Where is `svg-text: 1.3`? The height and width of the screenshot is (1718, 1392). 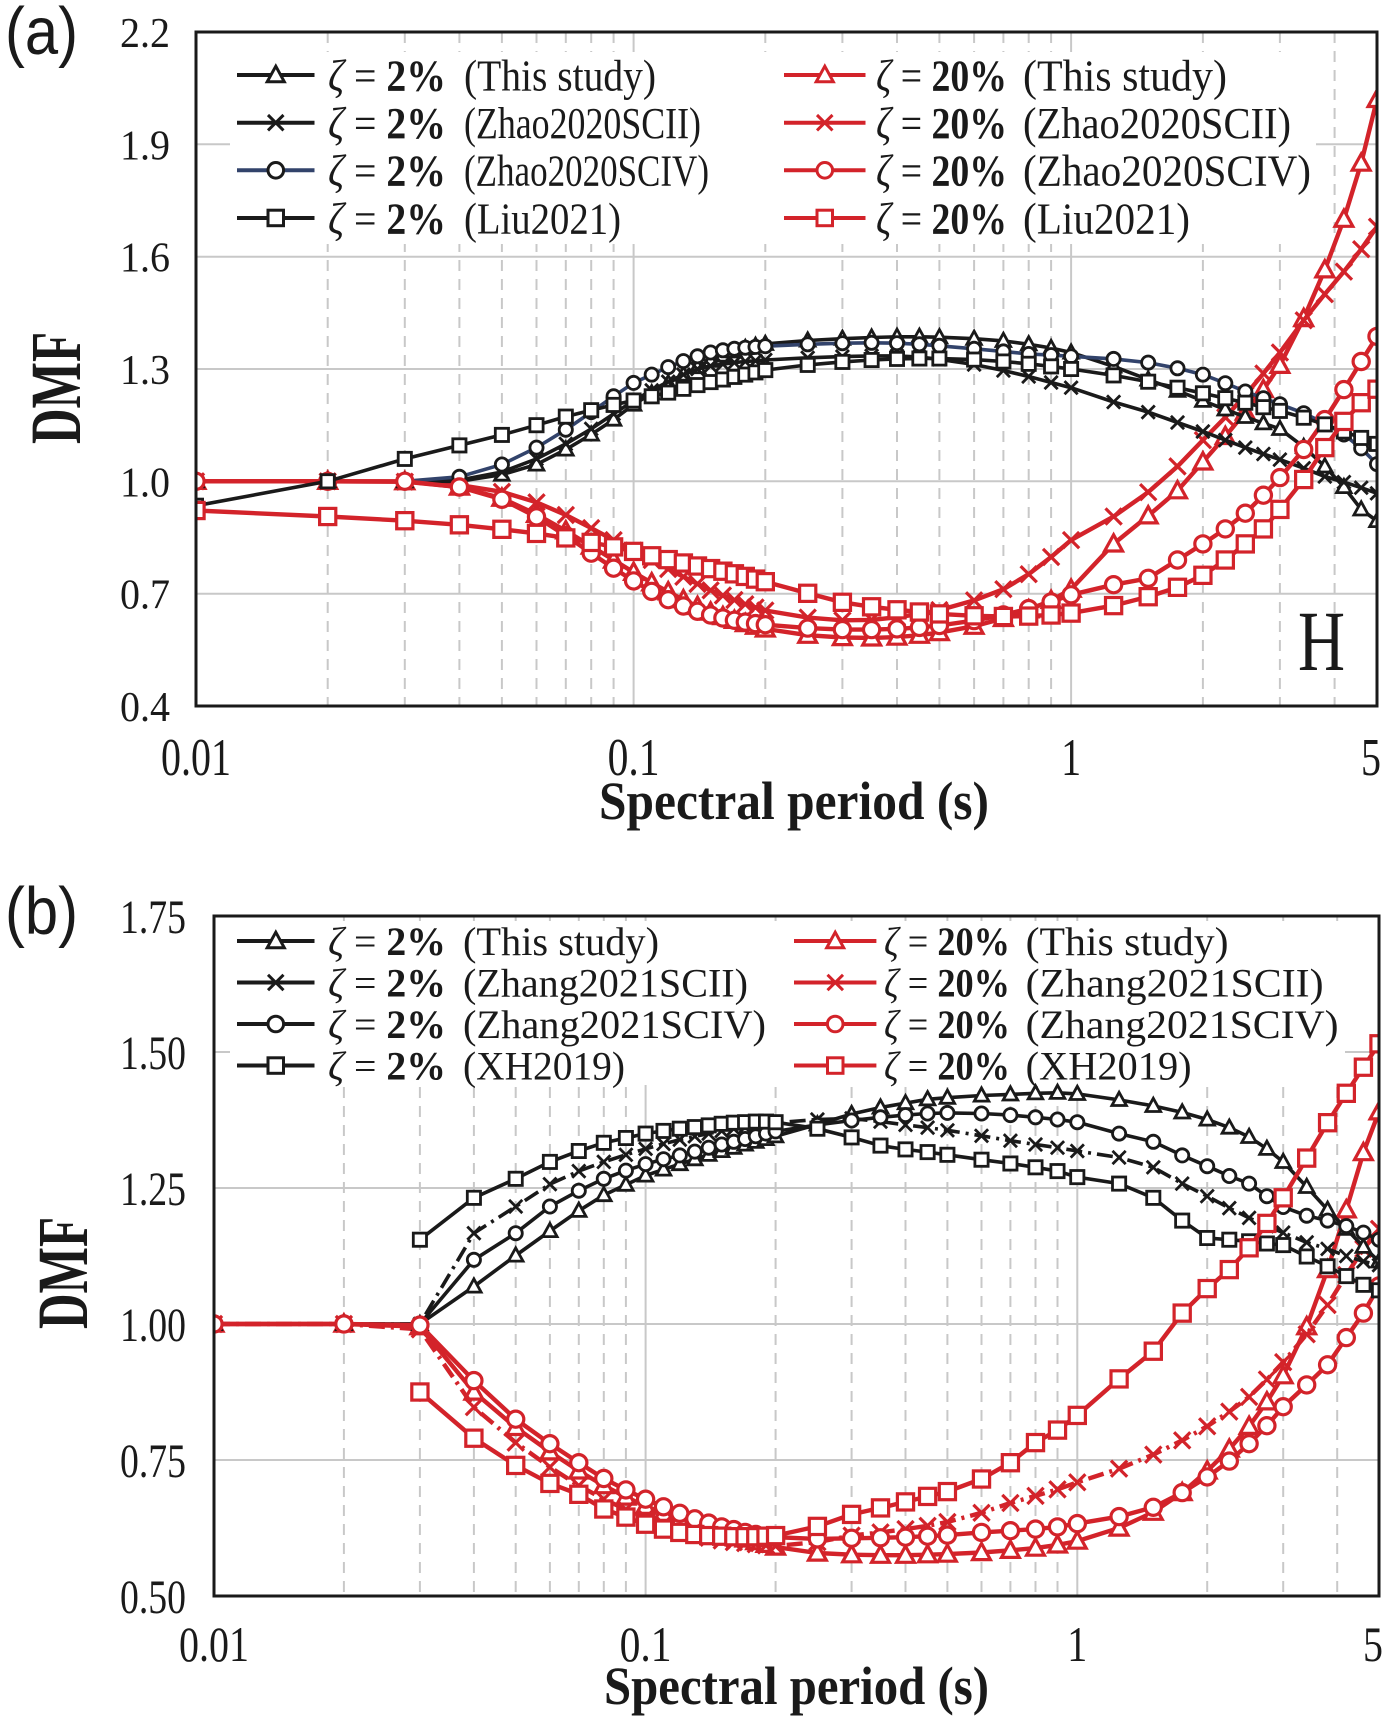 svg-text: 1.3 is located at coordinates (145, 371).